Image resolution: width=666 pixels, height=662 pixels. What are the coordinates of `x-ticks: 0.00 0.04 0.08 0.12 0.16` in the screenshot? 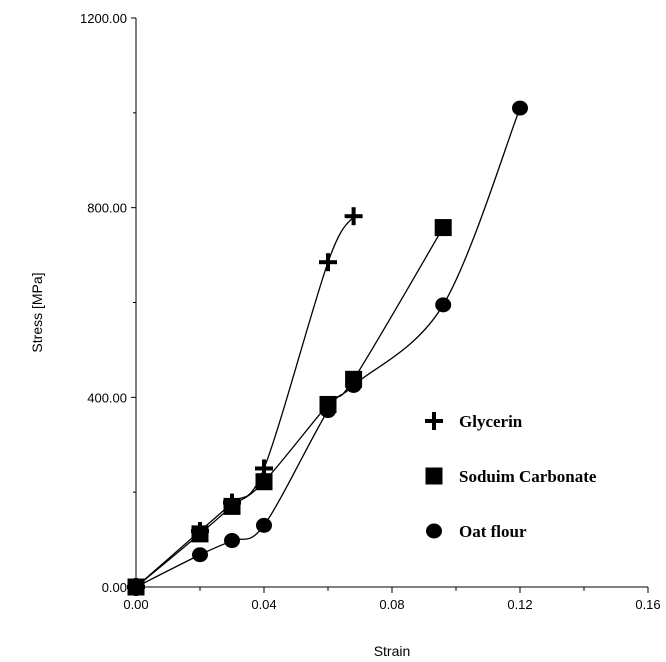 It's located at (392, 599).